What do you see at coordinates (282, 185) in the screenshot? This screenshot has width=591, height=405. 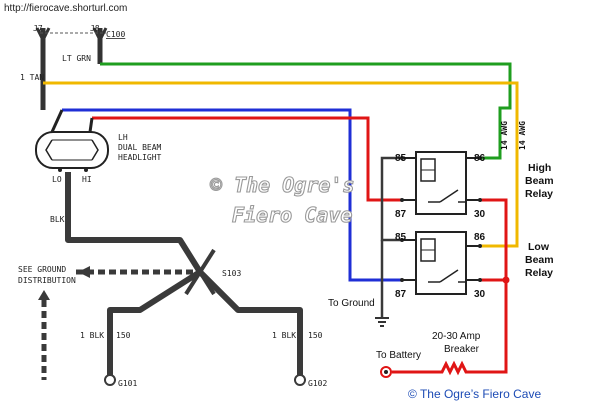 I see `watermark-line-1: © The Ogre's` at bounding box center [282, 185].